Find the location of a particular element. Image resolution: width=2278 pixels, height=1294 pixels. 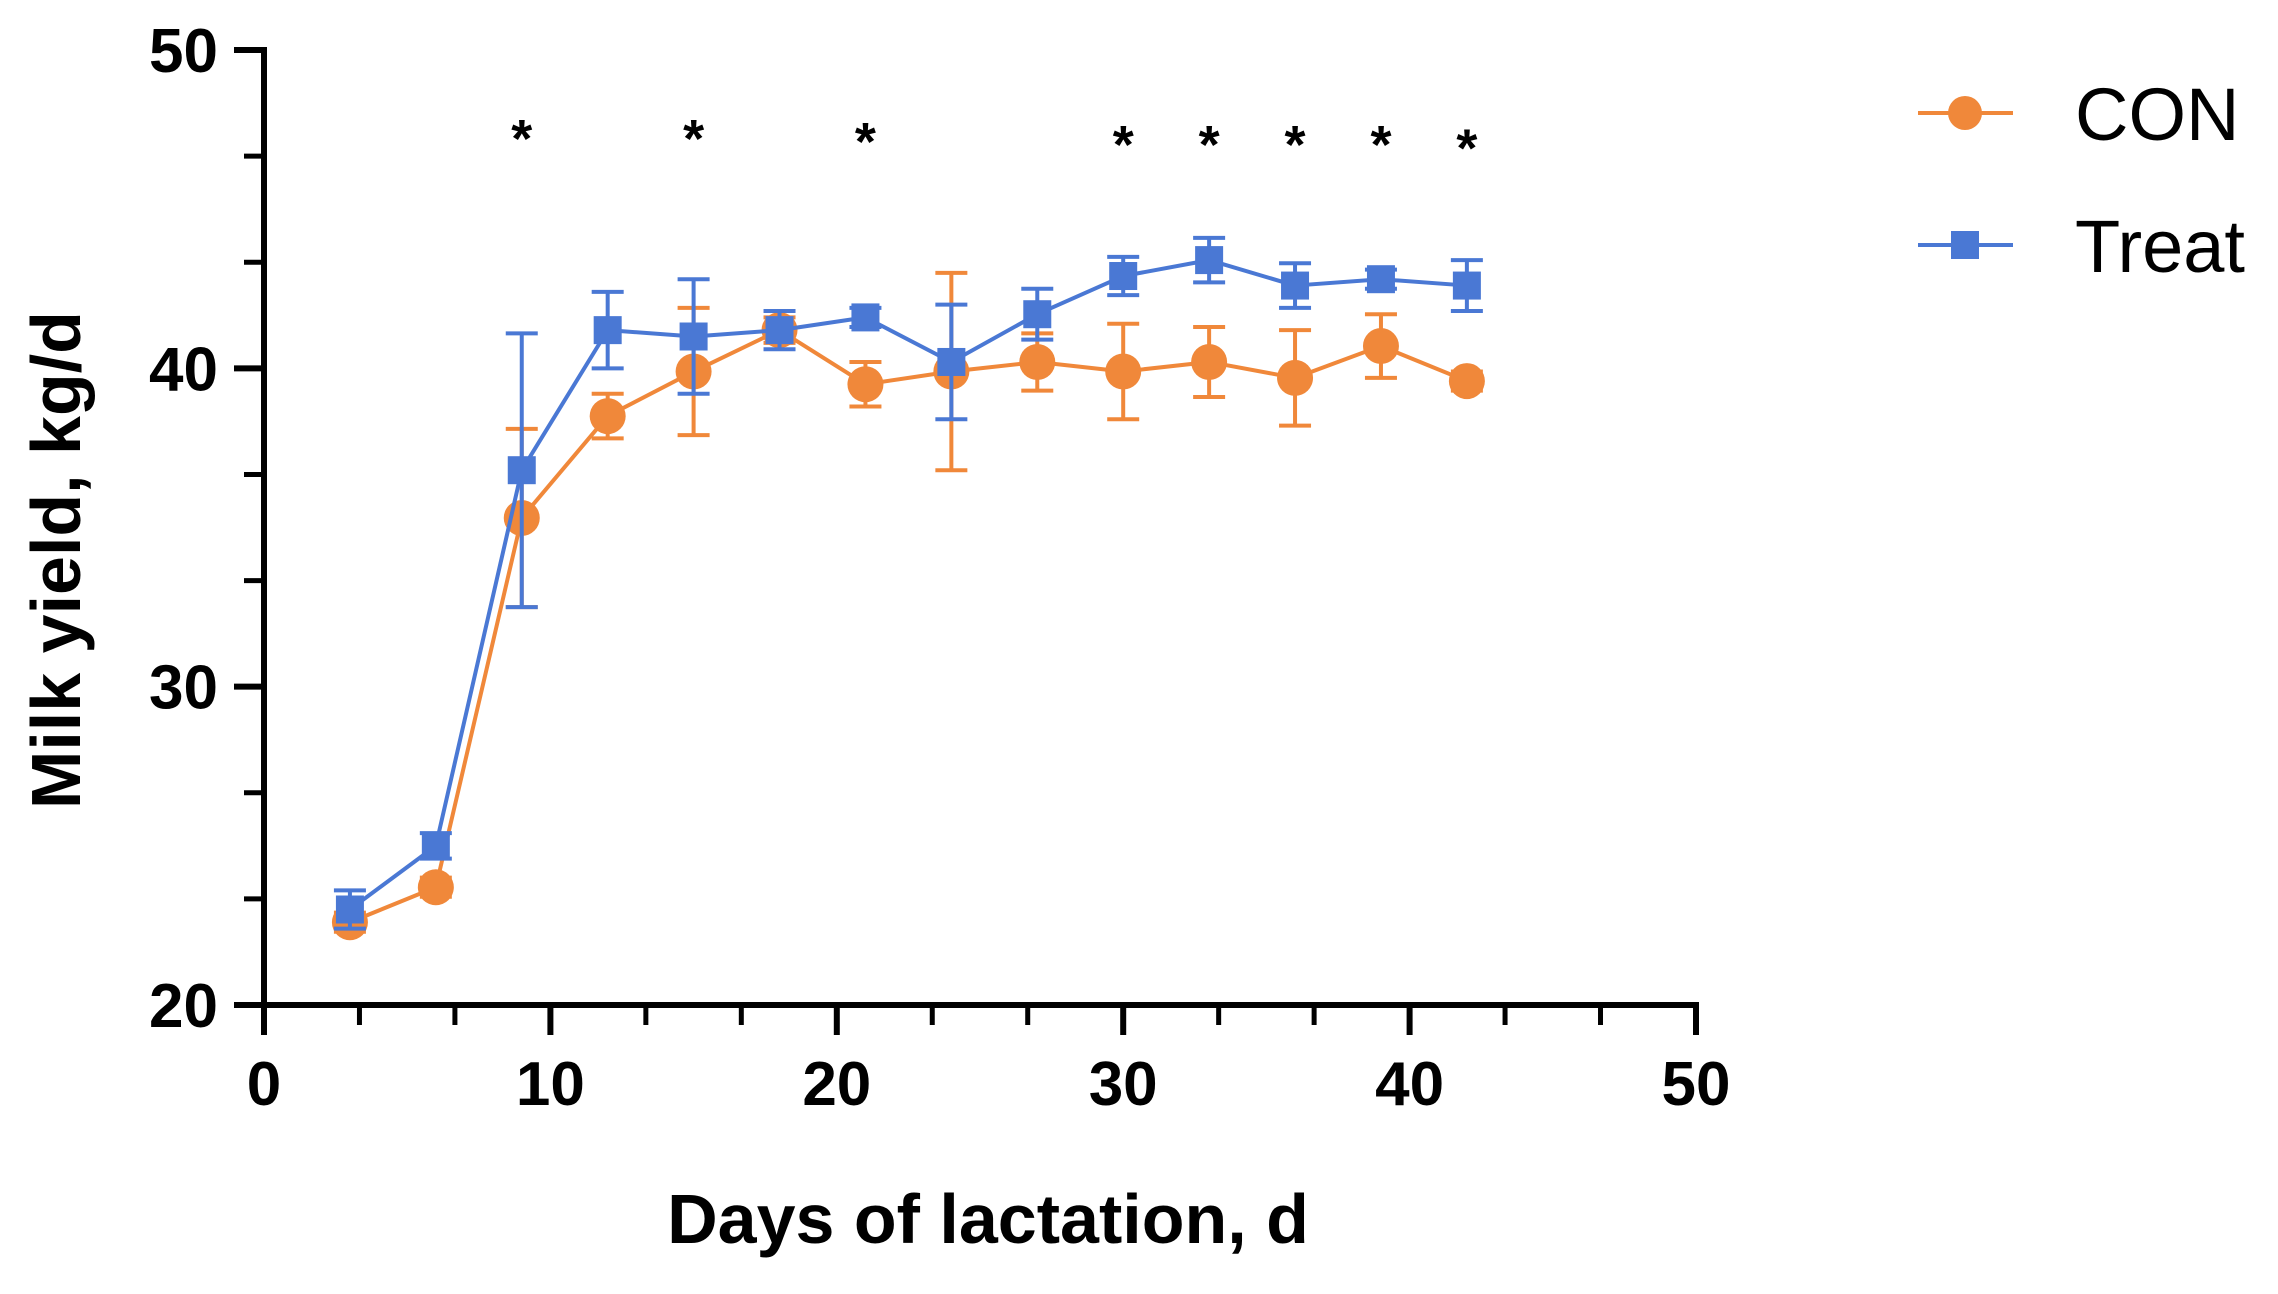

legend-item-con: CON is located at coordinates (2078, 114).